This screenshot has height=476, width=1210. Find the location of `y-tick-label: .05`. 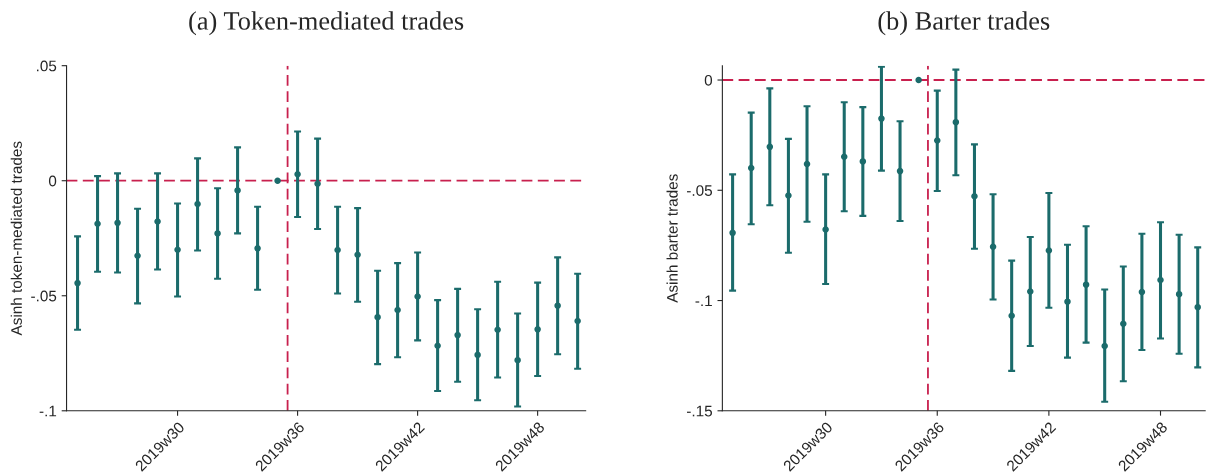

y-tick-label: .05 is located at coordinates (46, 66).